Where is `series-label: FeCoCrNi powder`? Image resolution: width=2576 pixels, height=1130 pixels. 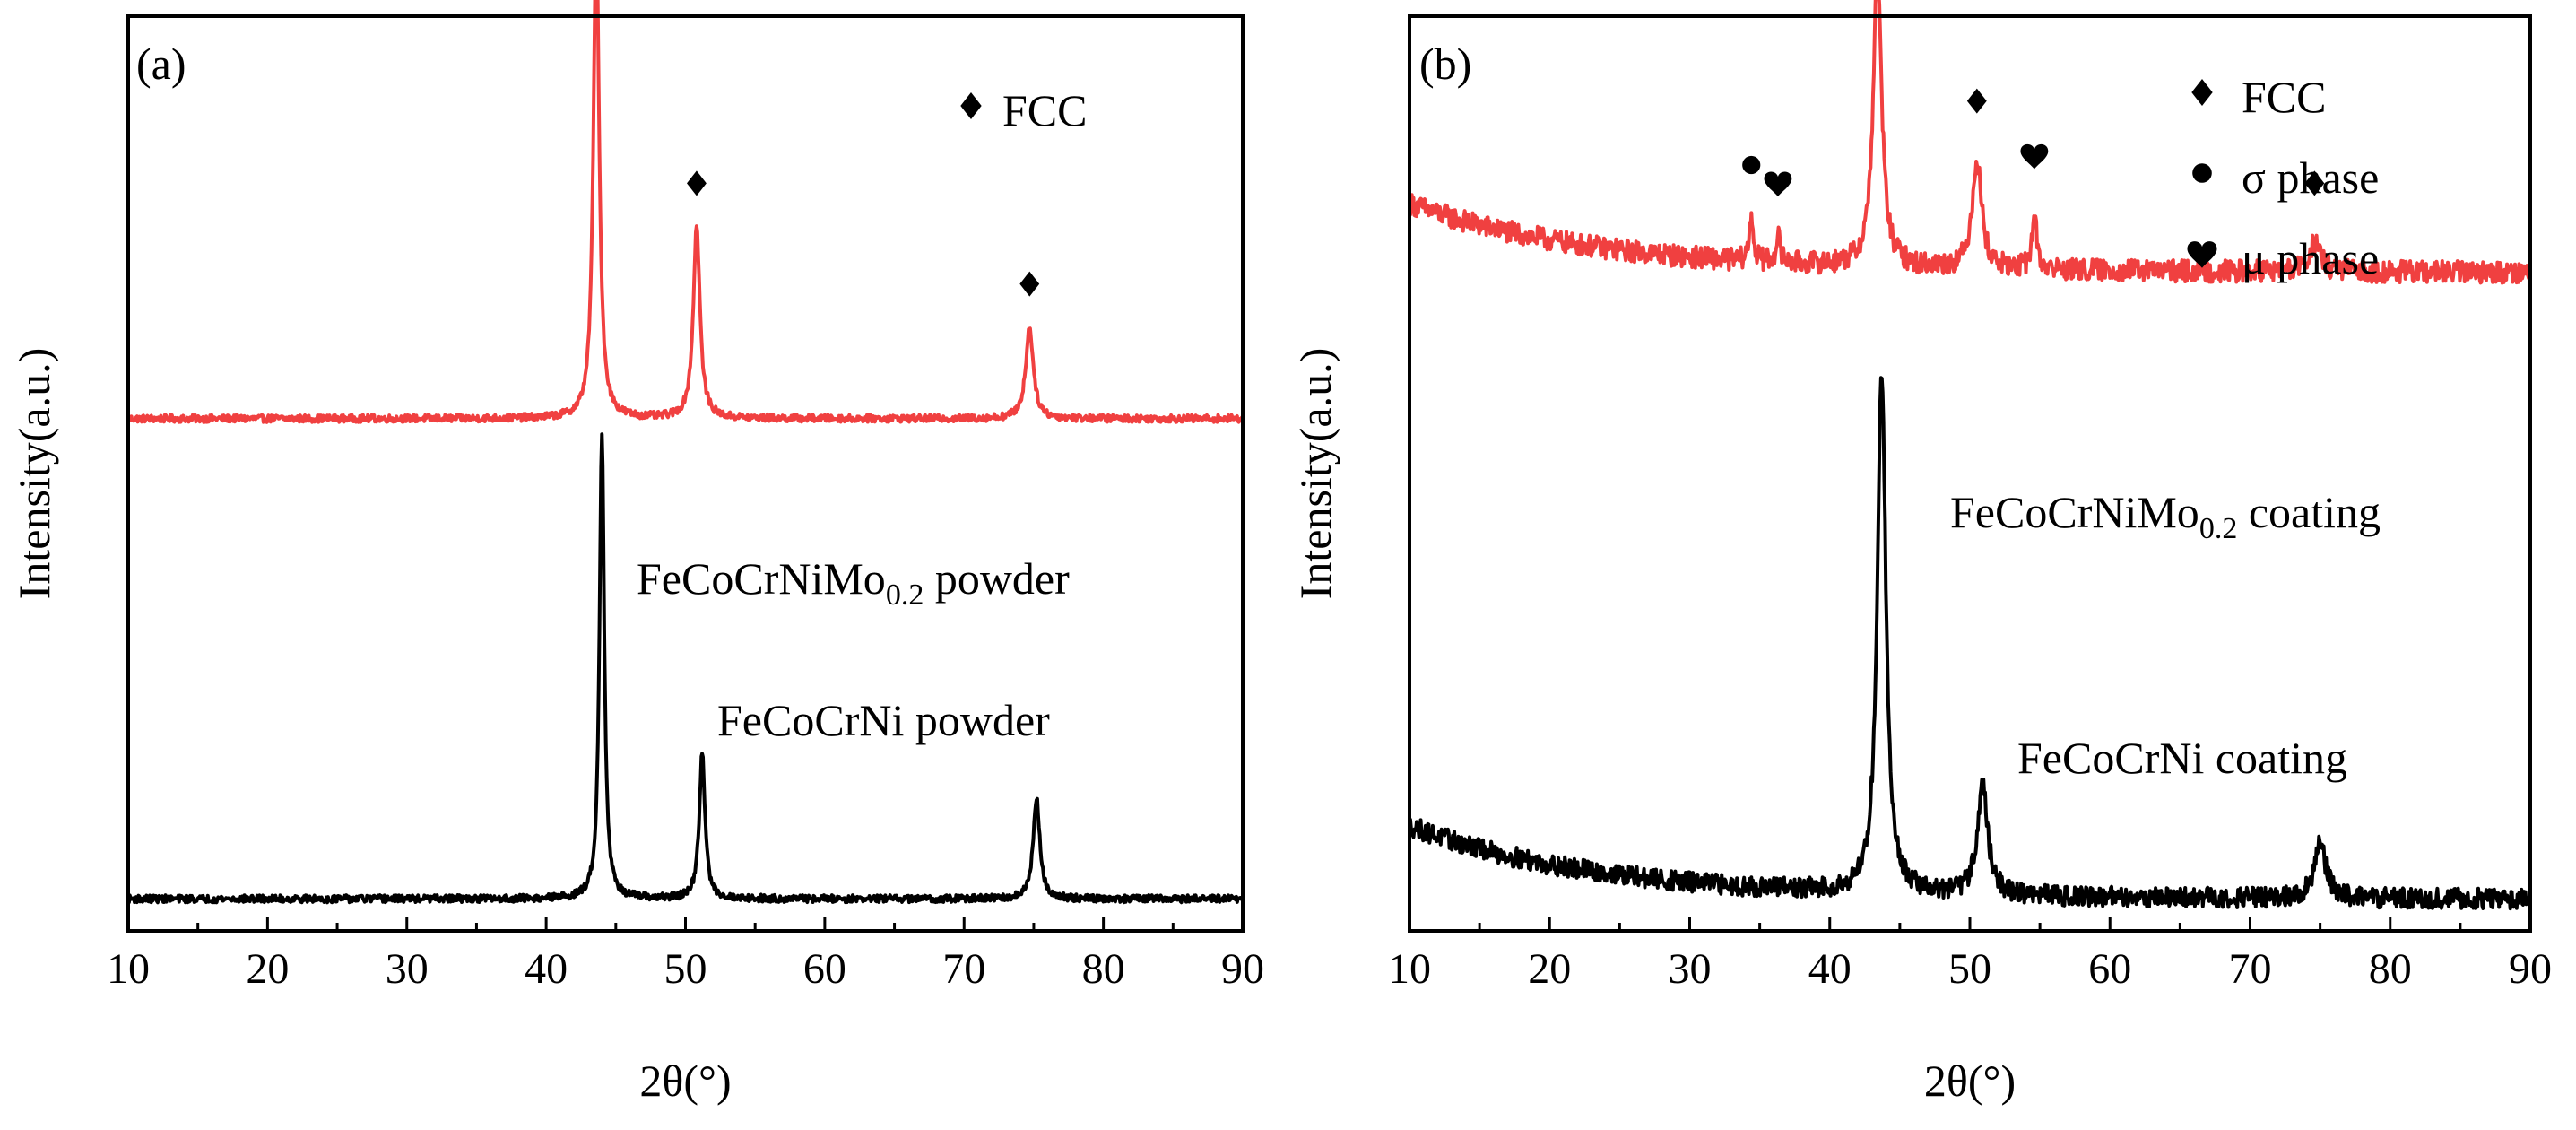
series-label: FeCoCrNi powder is located at coordinates (883, 720).